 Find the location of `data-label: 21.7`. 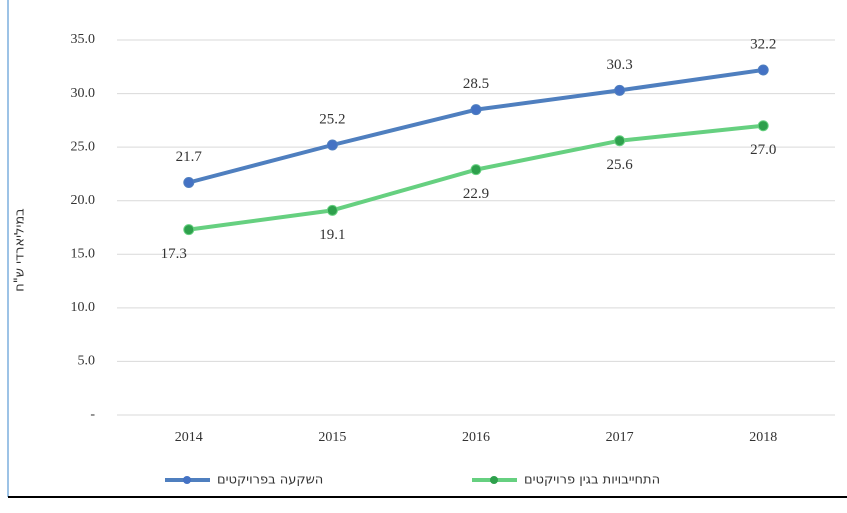

data-label: 21.7 is located at coordinates (189, 157).